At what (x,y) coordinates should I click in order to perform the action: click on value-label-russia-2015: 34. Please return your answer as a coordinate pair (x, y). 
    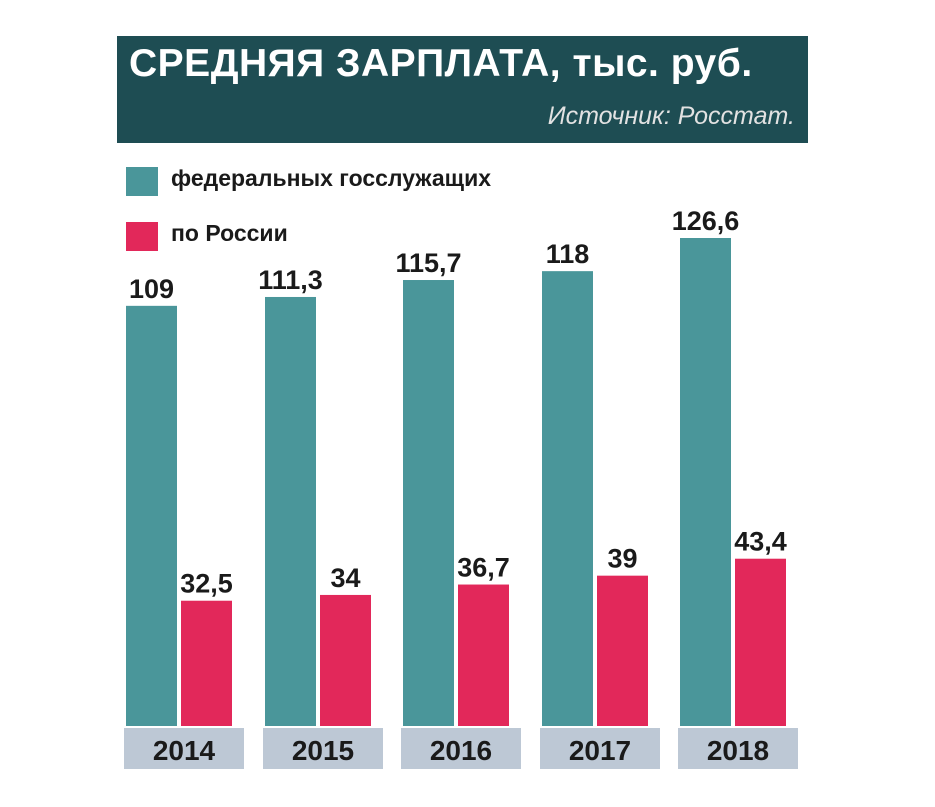
    Looking at the image, I should click on (345, 578).